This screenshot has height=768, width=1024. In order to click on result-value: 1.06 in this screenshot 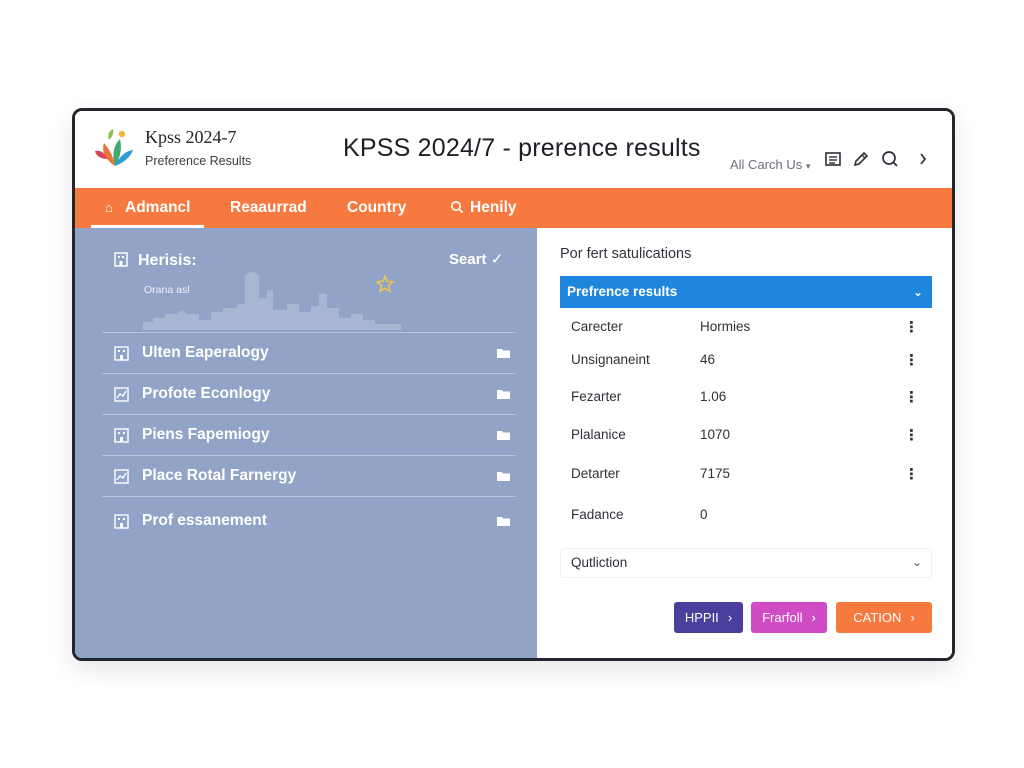, I will do `click(713, 396)`.